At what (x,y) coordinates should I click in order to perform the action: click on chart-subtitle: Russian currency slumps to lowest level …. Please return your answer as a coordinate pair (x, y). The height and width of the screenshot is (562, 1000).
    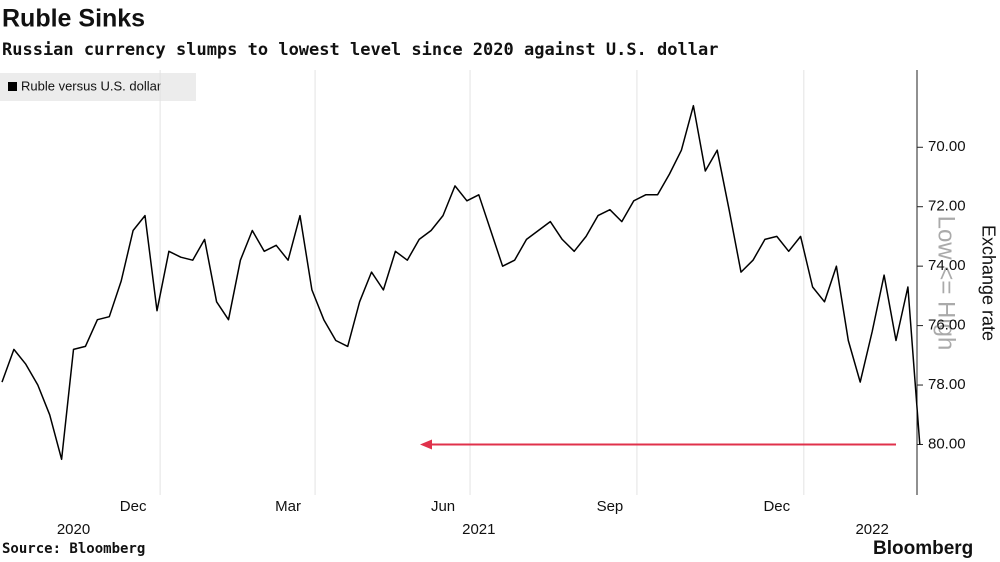
    Looking at the image, I should click on (360, 50).